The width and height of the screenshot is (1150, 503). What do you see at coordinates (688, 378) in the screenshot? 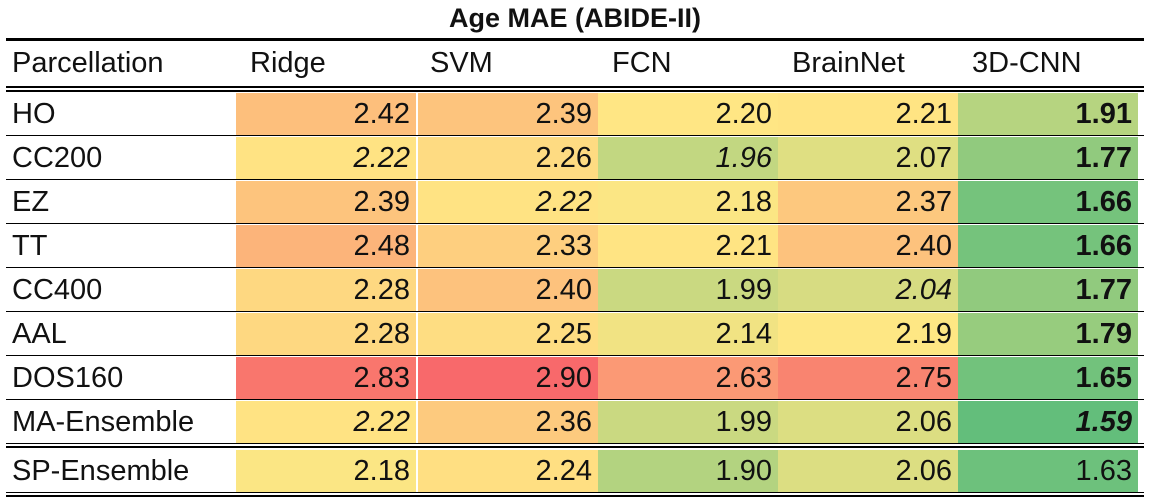
I see `table-cell: 2.63` at bounding box center [688, 378].